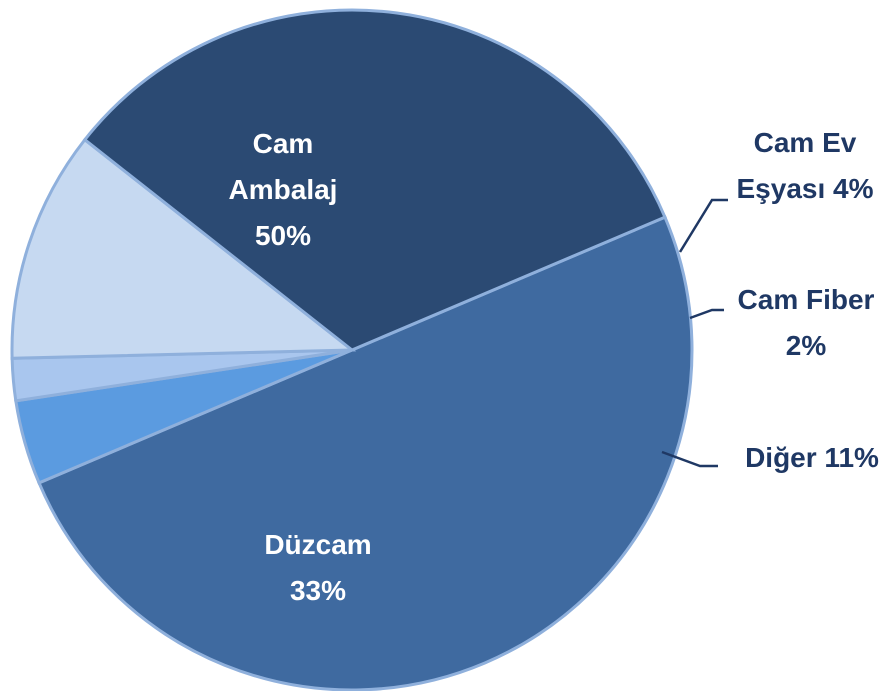 This screenshot has width=888, height=691. I want to click on data-label: Diğer 11%, so click(812, 458).